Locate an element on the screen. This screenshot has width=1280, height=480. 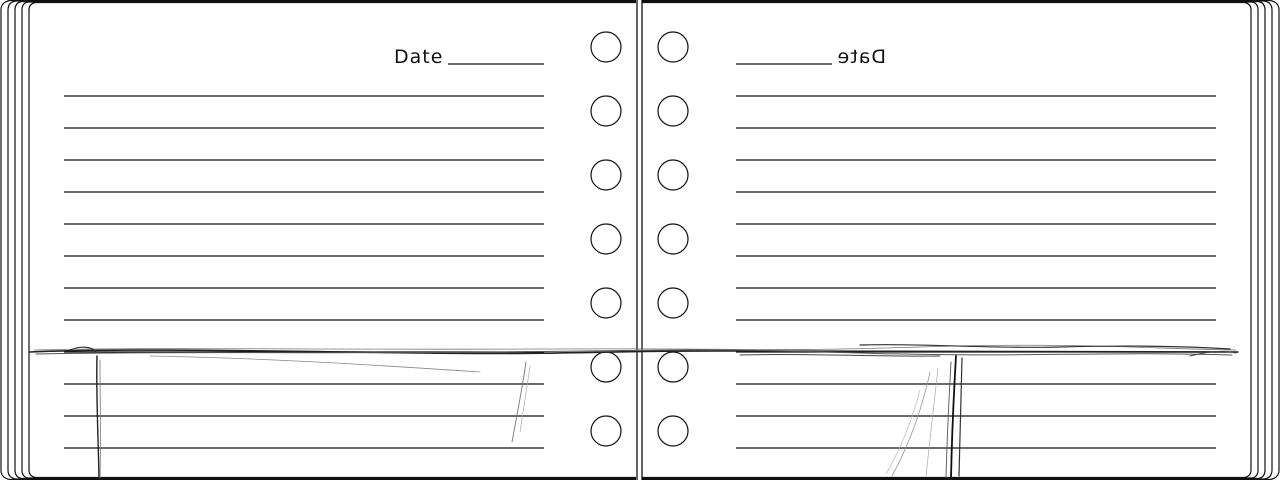
sketch-horizontal-stroke is located at coordinates (634, 358).